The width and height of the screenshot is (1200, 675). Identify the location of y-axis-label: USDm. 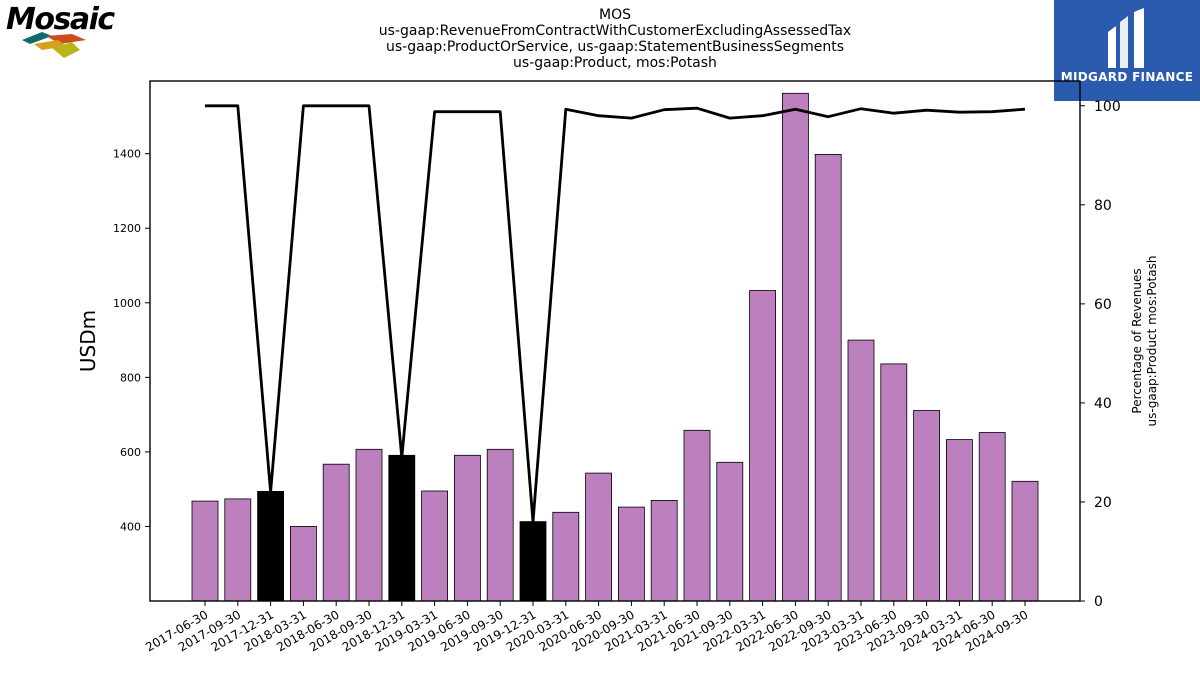
(88, 341).